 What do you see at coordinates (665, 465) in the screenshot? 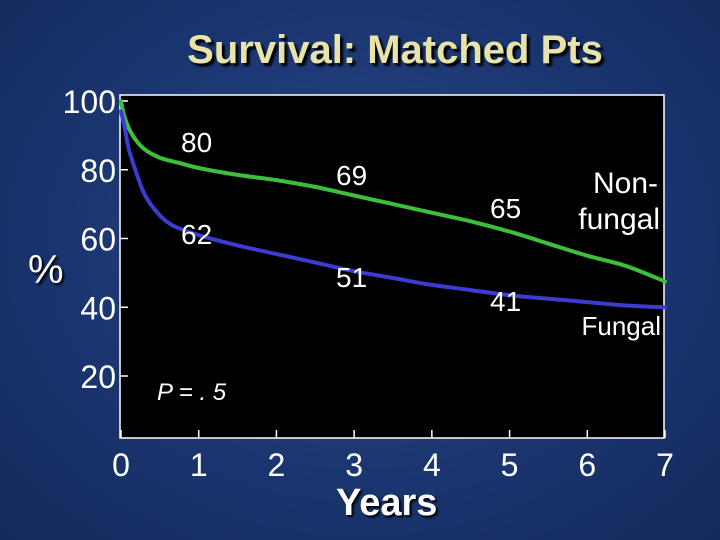
I see `x-tick-label-7: 7` at bounding box center [665, 465].